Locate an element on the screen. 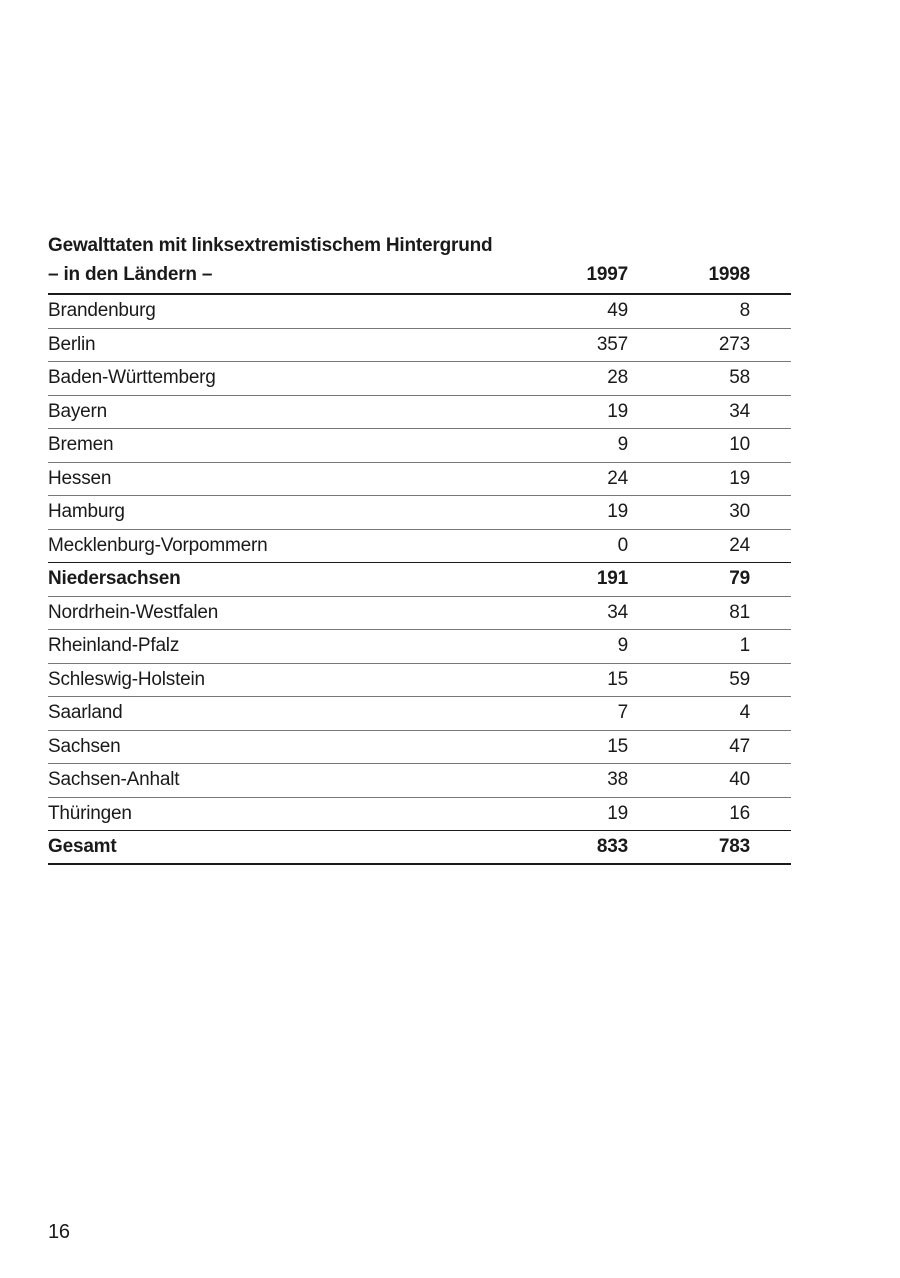 The image size is (900, 1278). table-row: Sachsen-Anhalt 38 40 is located at coordinates (419, 781).